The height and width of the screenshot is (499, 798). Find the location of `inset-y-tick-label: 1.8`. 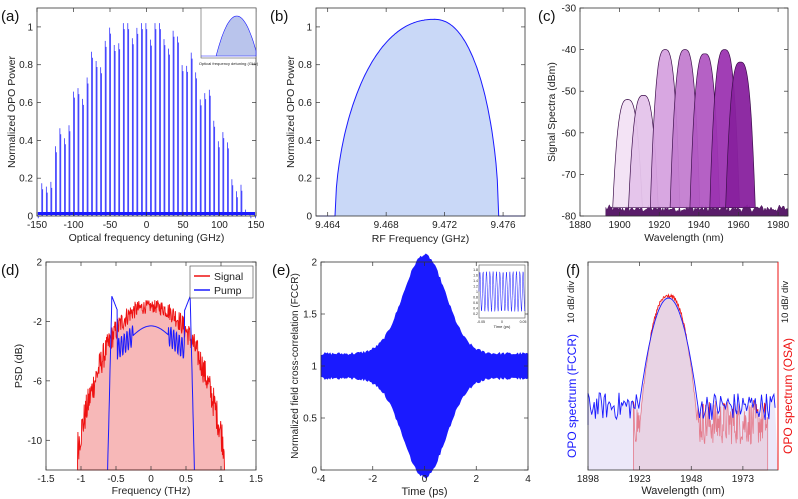

inset-y-tick-label: 1.8 is located at coordinates (475, 270).